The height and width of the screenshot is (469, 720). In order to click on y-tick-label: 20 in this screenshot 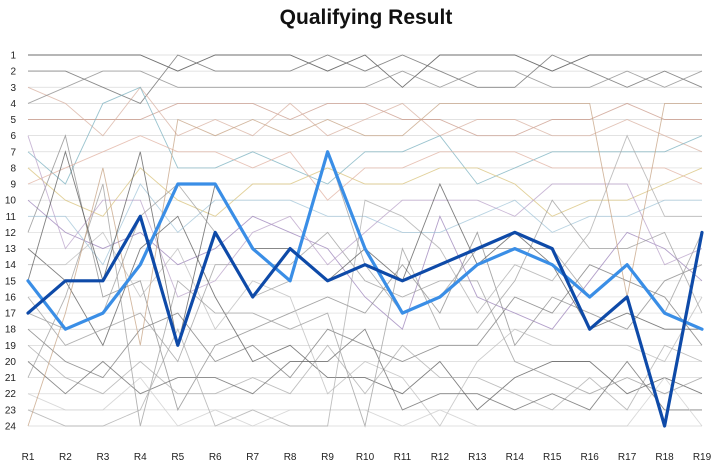, I will do `click(11, 362)`.